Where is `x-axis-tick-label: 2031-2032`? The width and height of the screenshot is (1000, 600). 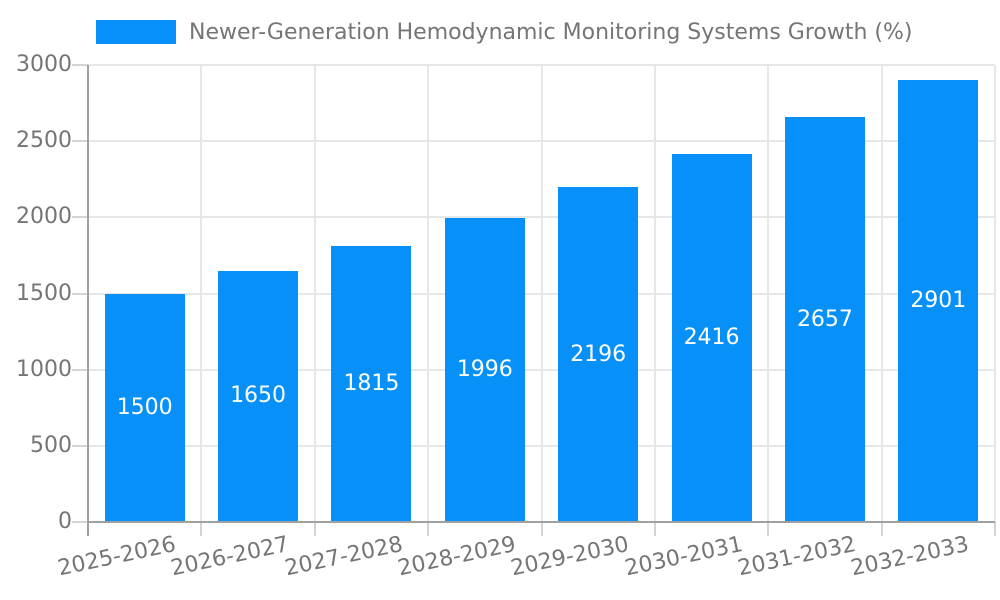
x-axis-tick-label: 2031-2032 is located at coordinates (797, 557).